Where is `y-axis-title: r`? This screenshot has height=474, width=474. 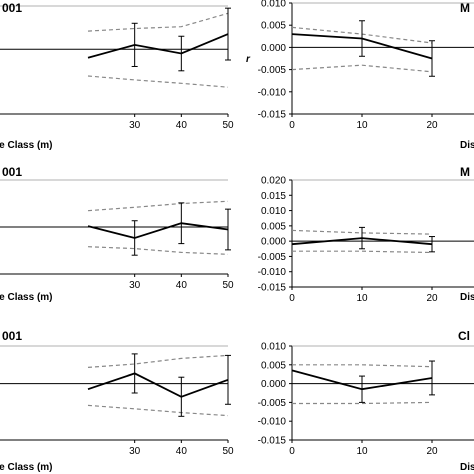
y-axis-title: r is located at coordinates (248, 59).